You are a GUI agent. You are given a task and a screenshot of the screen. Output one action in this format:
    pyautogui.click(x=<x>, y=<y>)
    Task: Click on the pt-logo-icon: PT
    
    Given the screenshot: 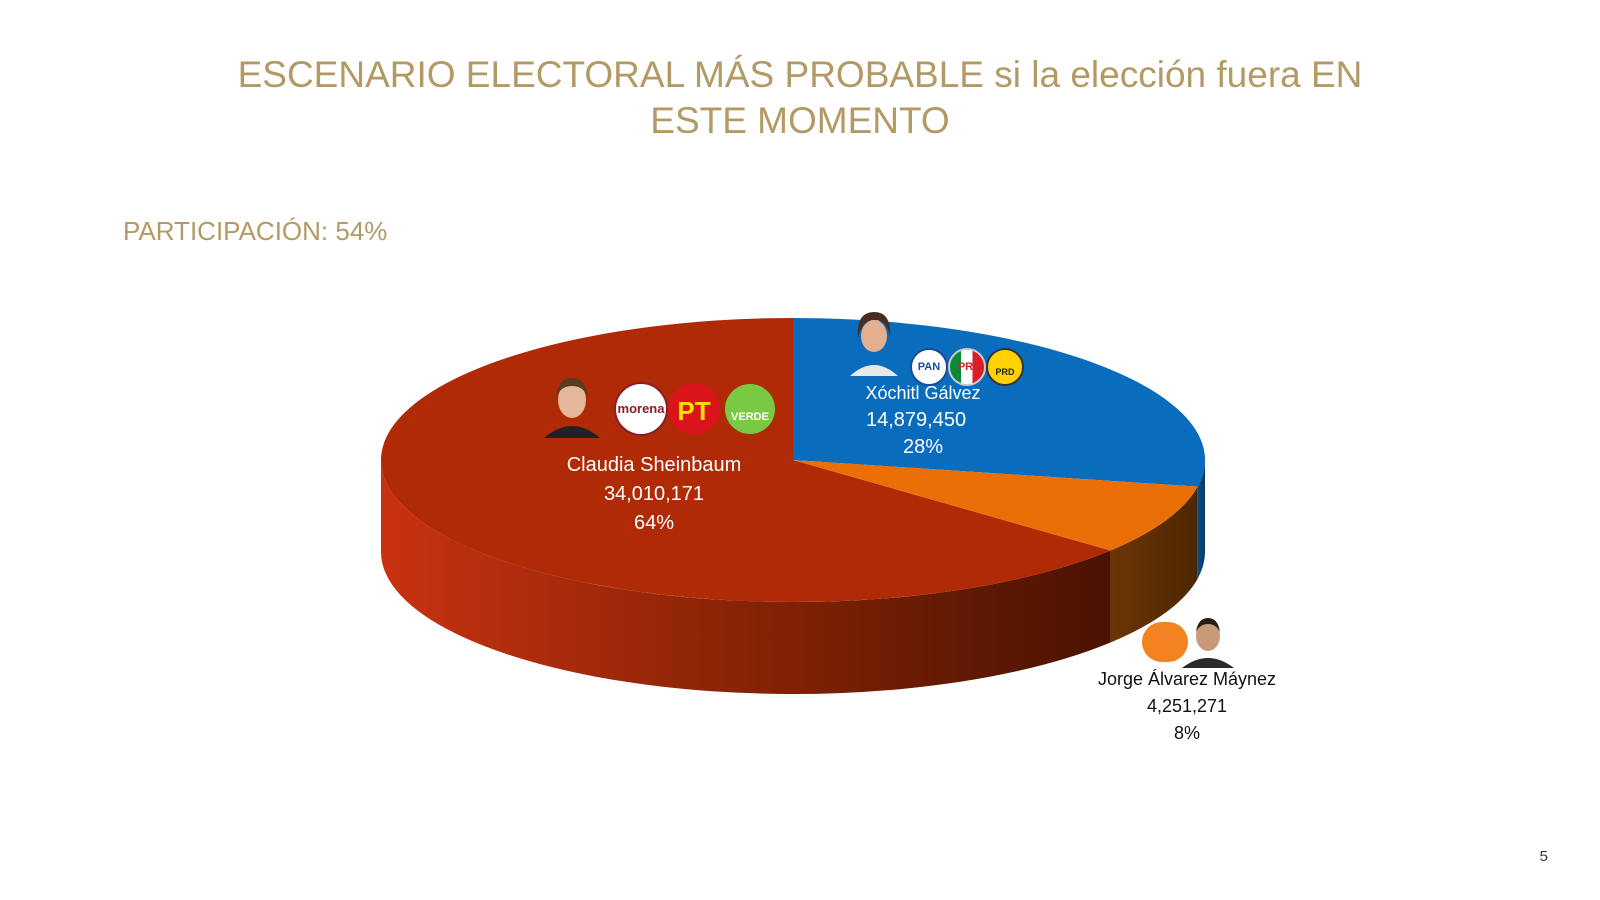 What is the action you would take?
    pyautogui.click(x=694, y=409)
    